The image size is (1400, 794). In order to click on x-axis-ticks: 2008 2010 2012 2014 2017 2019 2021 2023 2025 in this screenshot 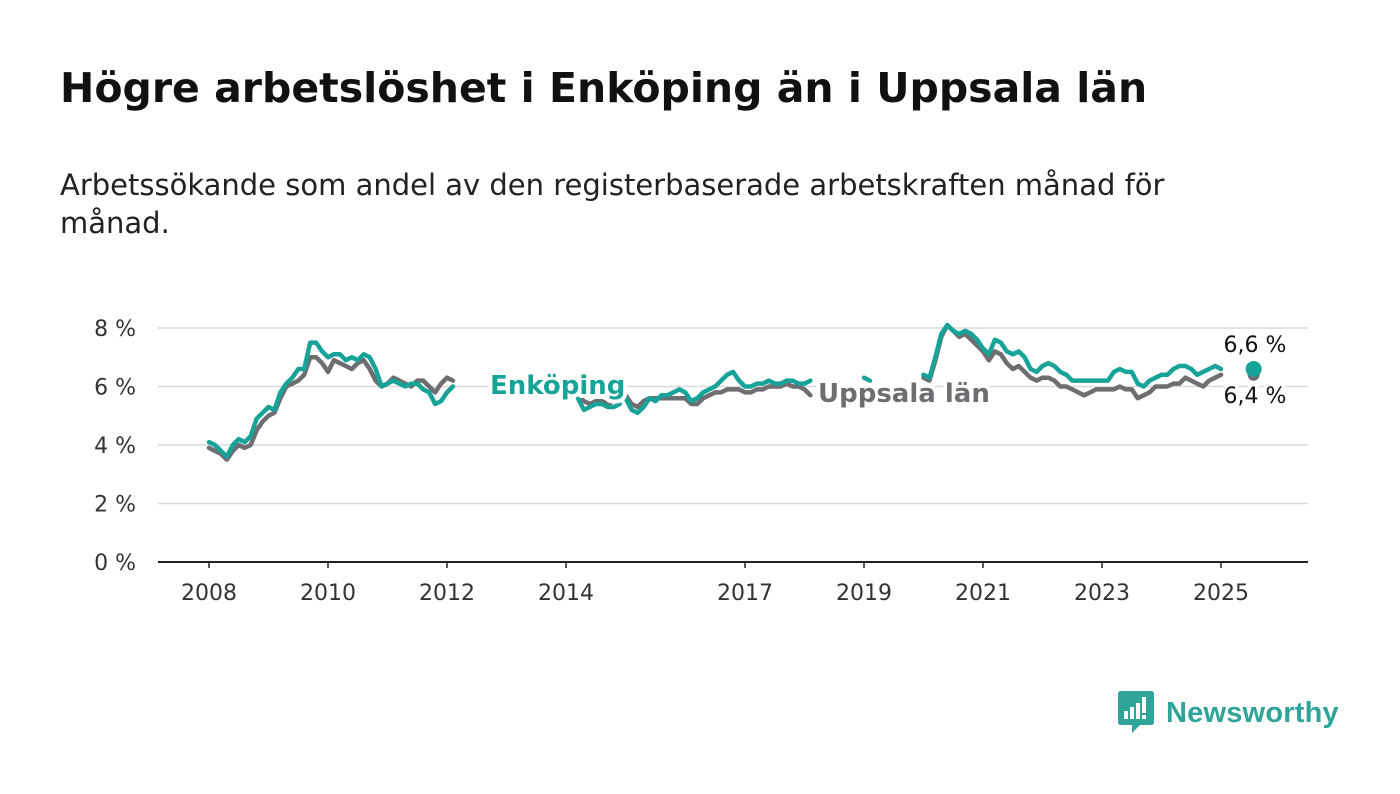, I will do `click(715, 584)`.